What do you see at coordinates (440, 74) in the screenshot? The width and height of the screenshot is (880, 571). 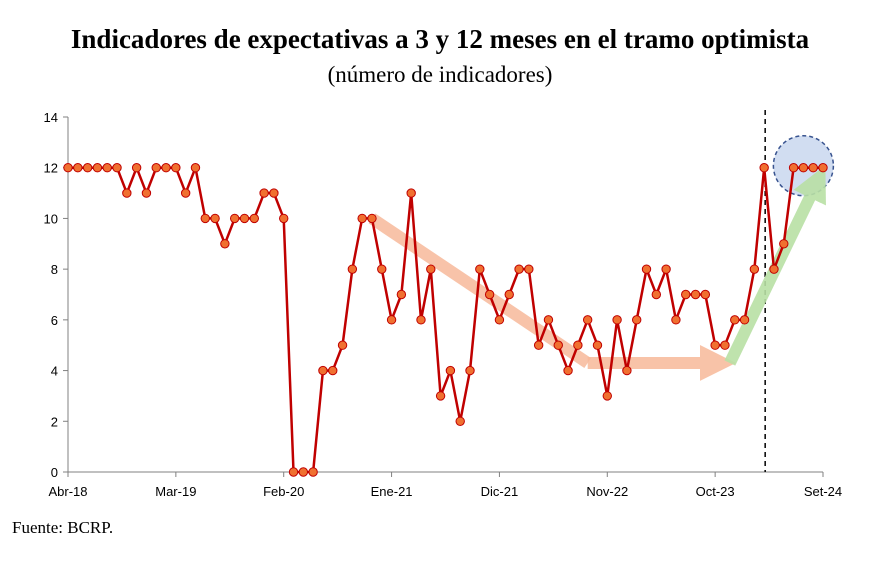 I see `chart-subtitle: (número de indicadores)` at bounding box center [440, 74].